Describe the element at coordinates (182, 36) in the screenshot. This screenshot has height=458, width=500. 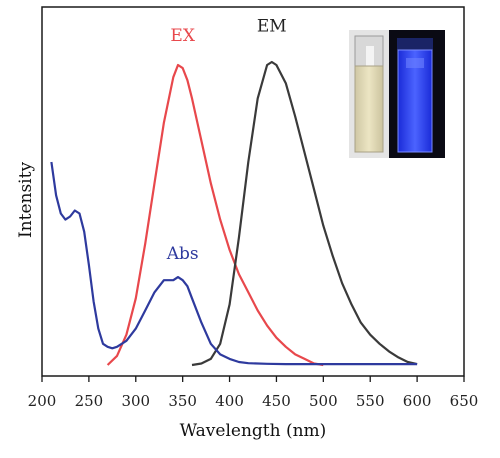
I see `series-label-ex: EX` at that location.